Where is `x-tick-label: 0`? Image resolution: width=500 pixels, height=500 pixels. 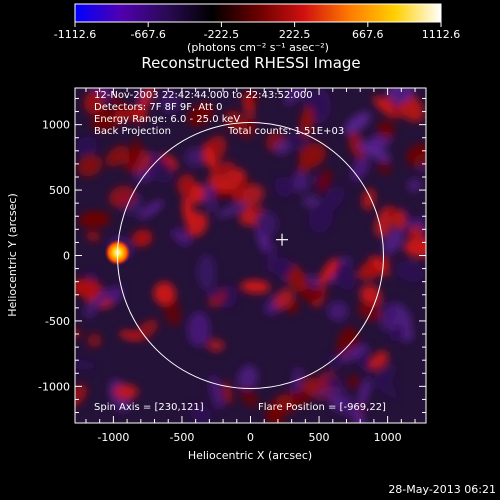
x-tick-label: 0 is located at coordinates (250, 437).